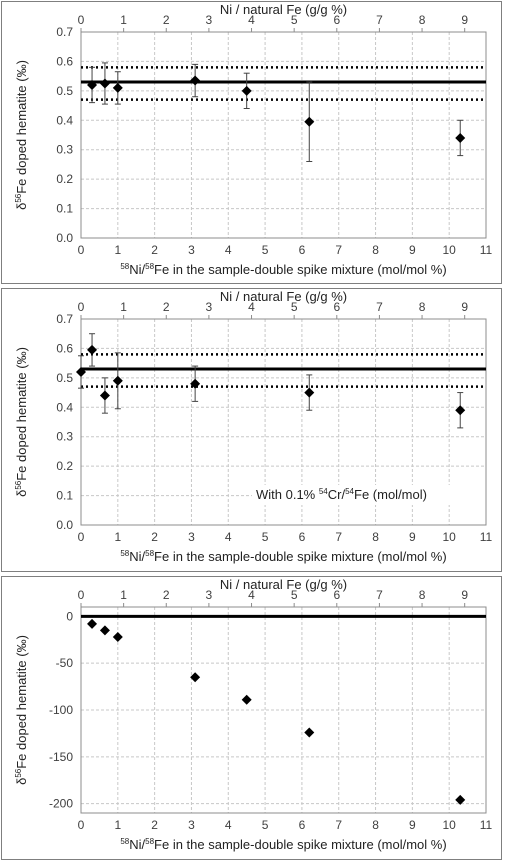  I want to click on y-tick-label: -100, so click(61, 710).